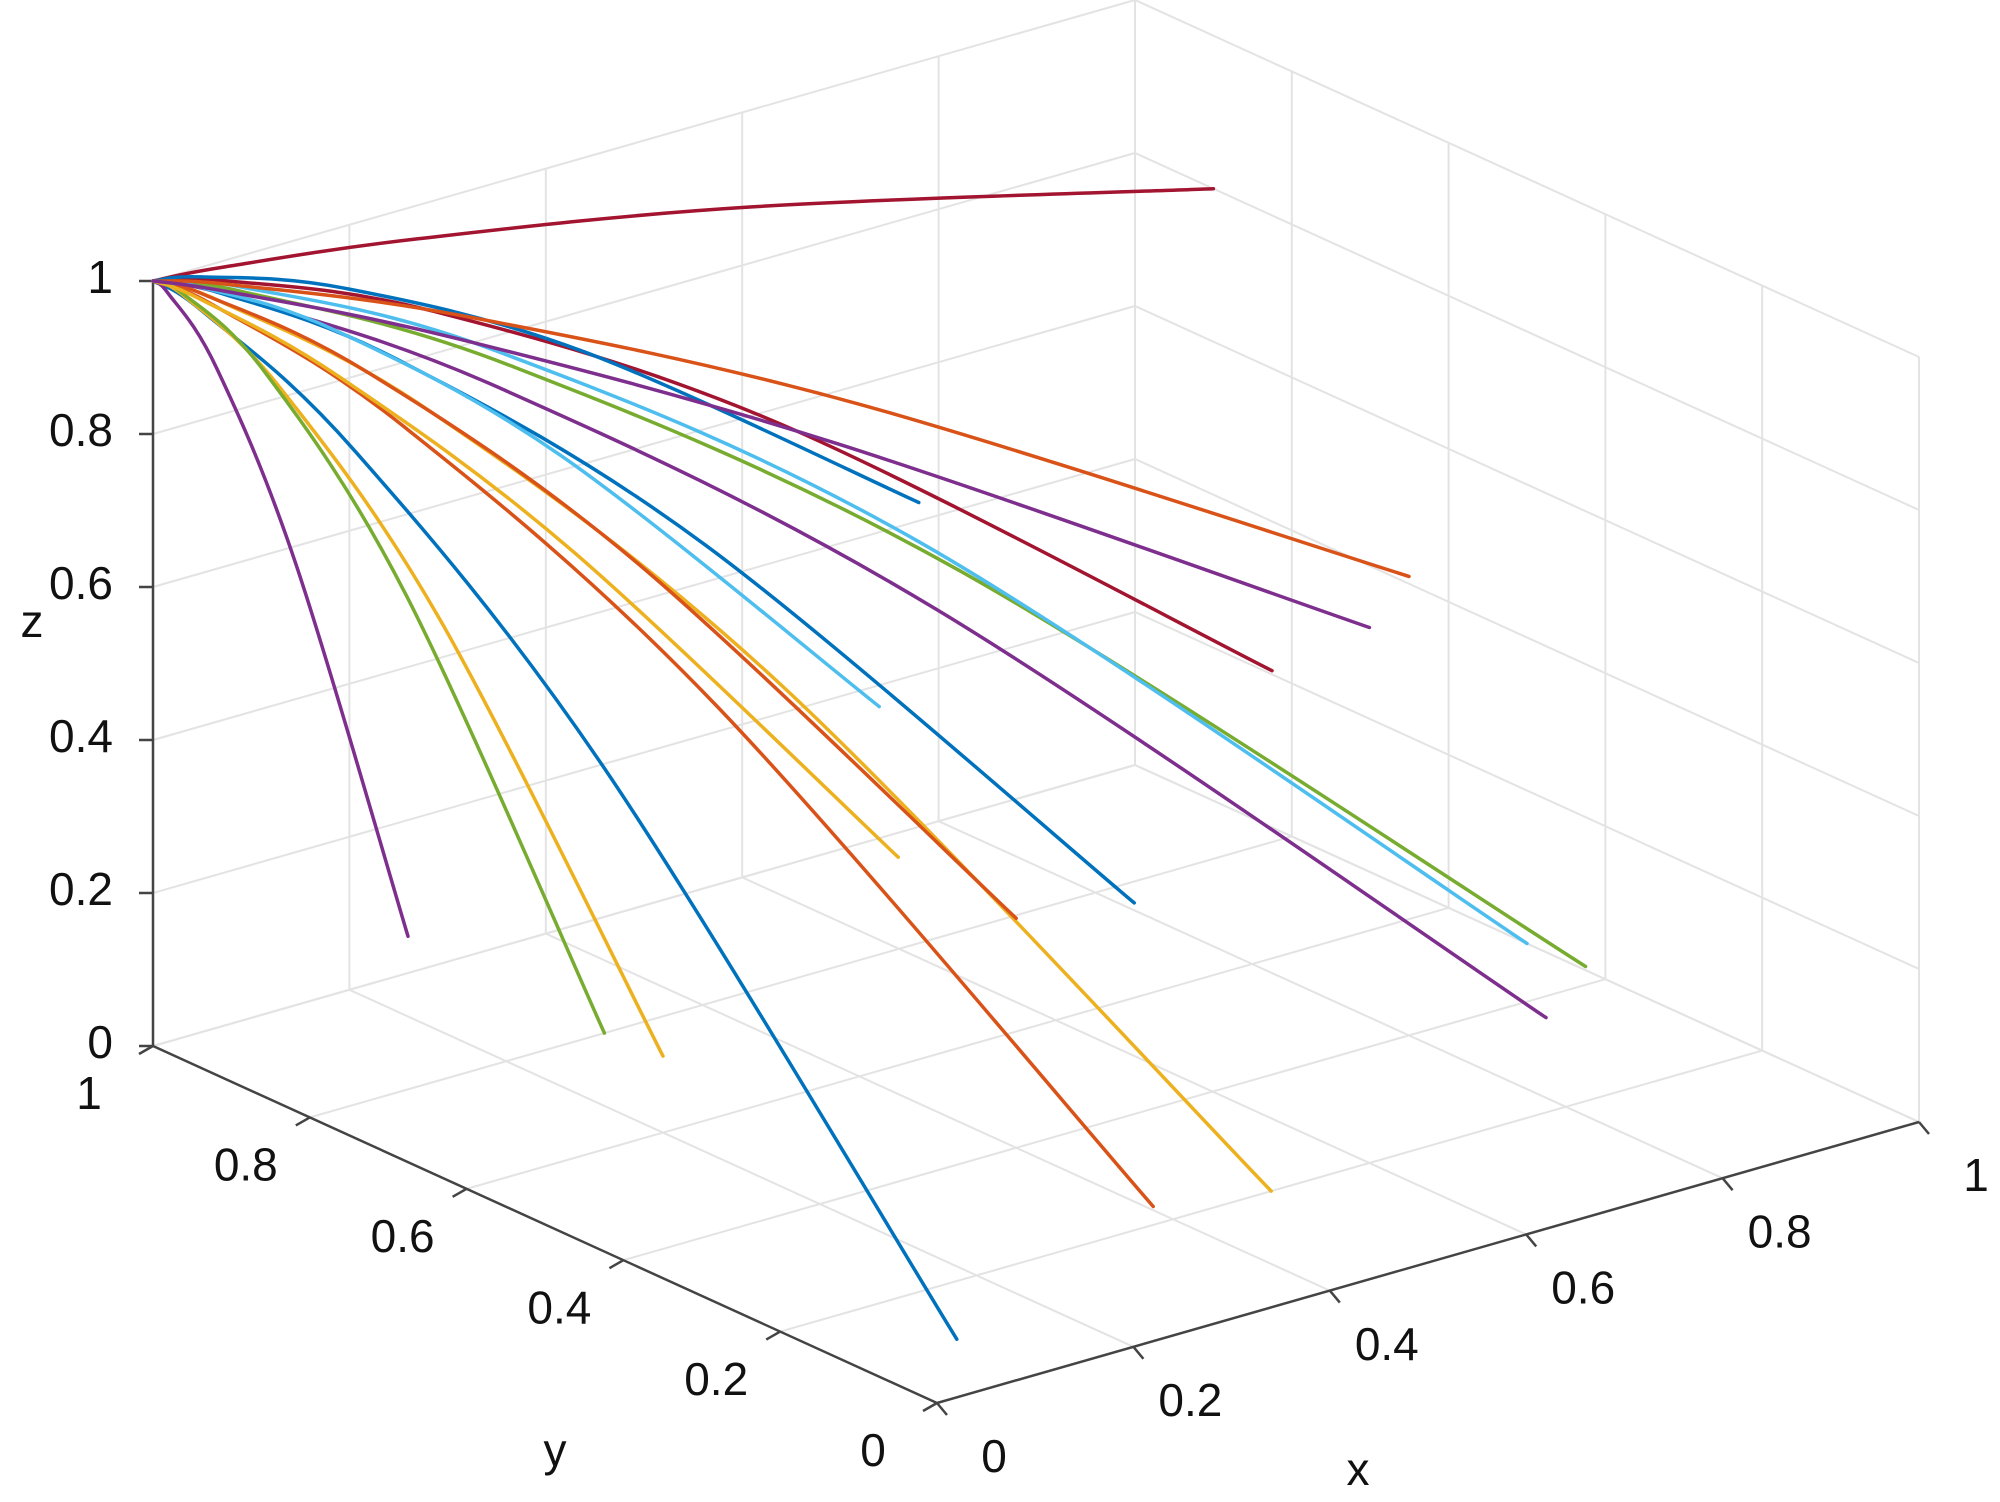 This screenshot has height=1502, width=2000. Describe the element at coordinates (1780, 1231) in the screenshot. I see `x-tick-label: 0.8` at that location.